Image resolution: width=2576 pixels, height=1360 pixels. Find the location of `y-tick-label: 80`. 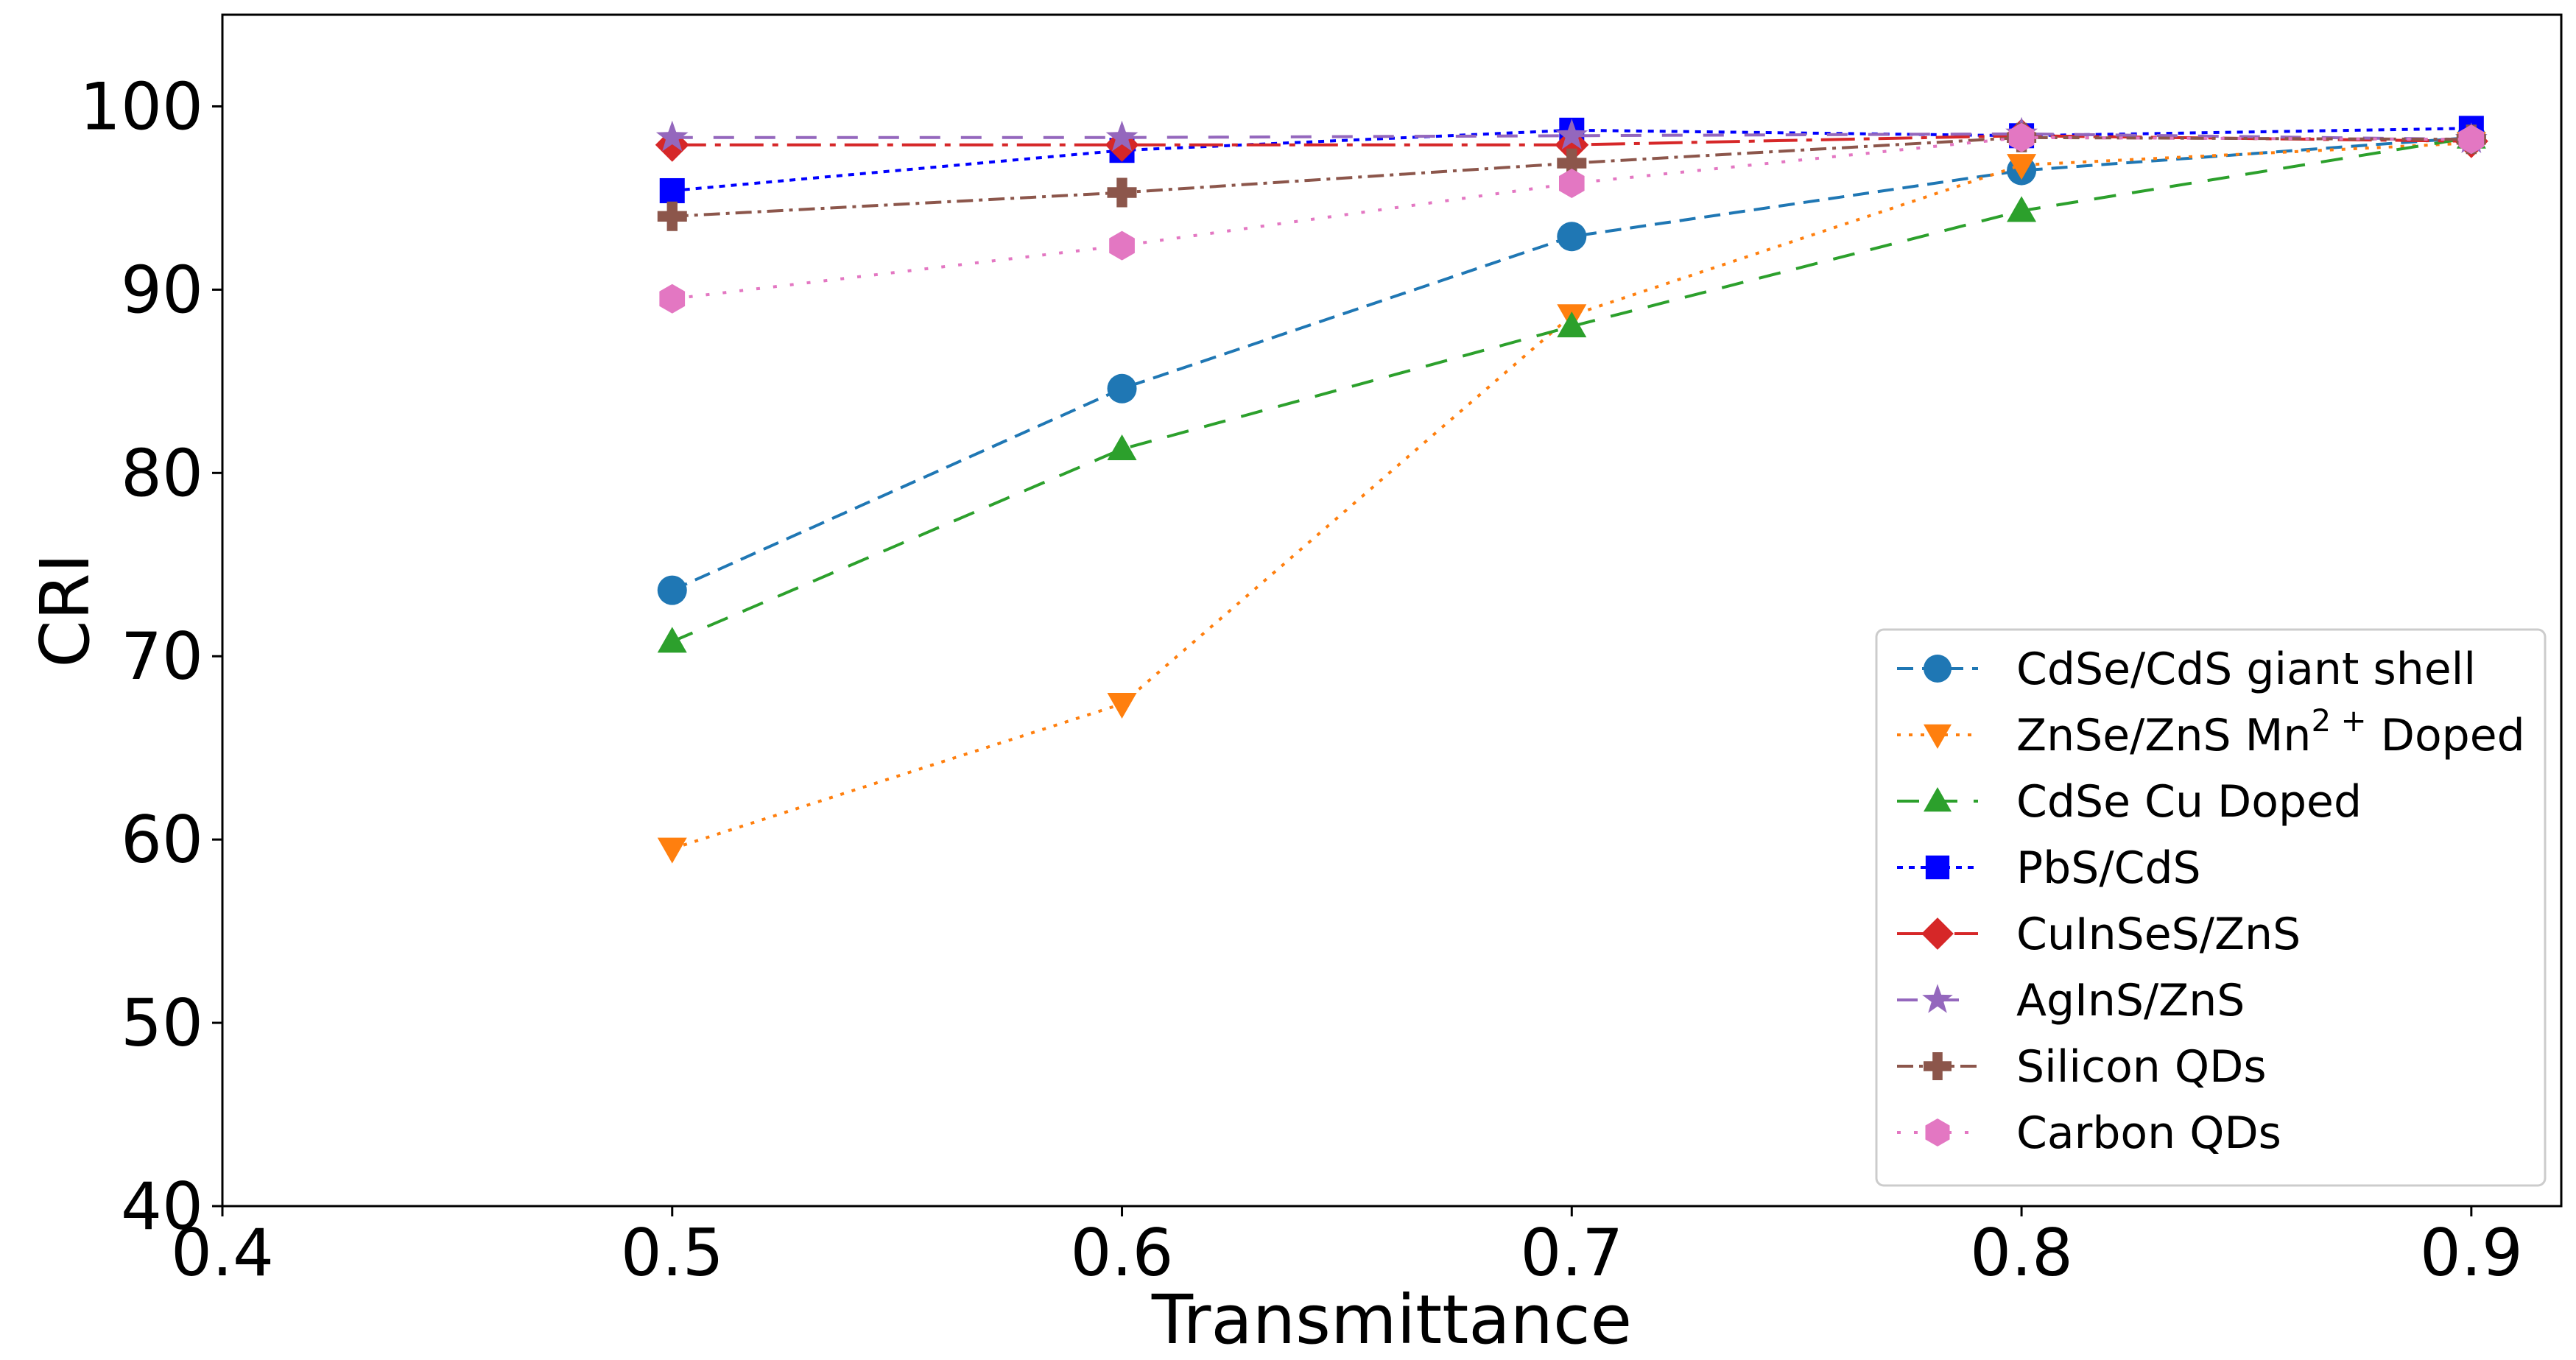

y-tick-label: 80 is located at coordinates (162, 473).